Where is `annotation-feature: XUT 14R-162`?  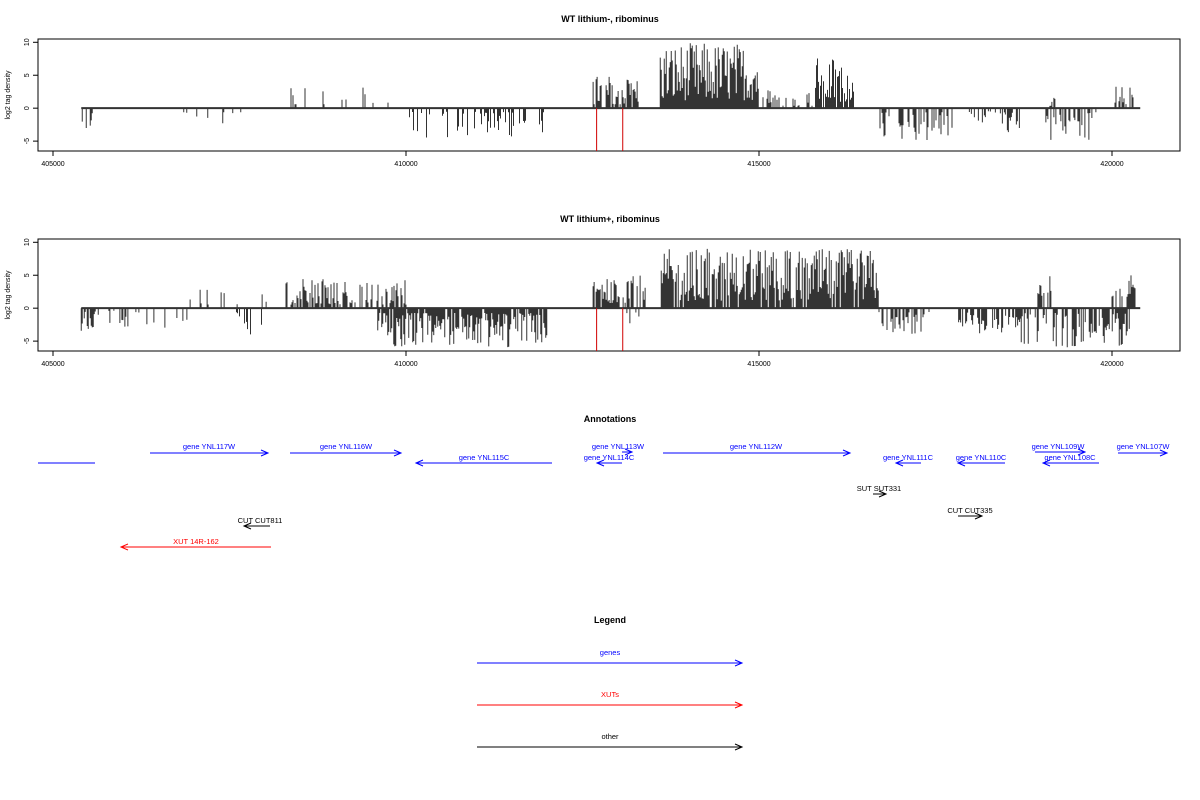
annotation-feature: XUT 14R-162 is located at coordinates (195, 544).